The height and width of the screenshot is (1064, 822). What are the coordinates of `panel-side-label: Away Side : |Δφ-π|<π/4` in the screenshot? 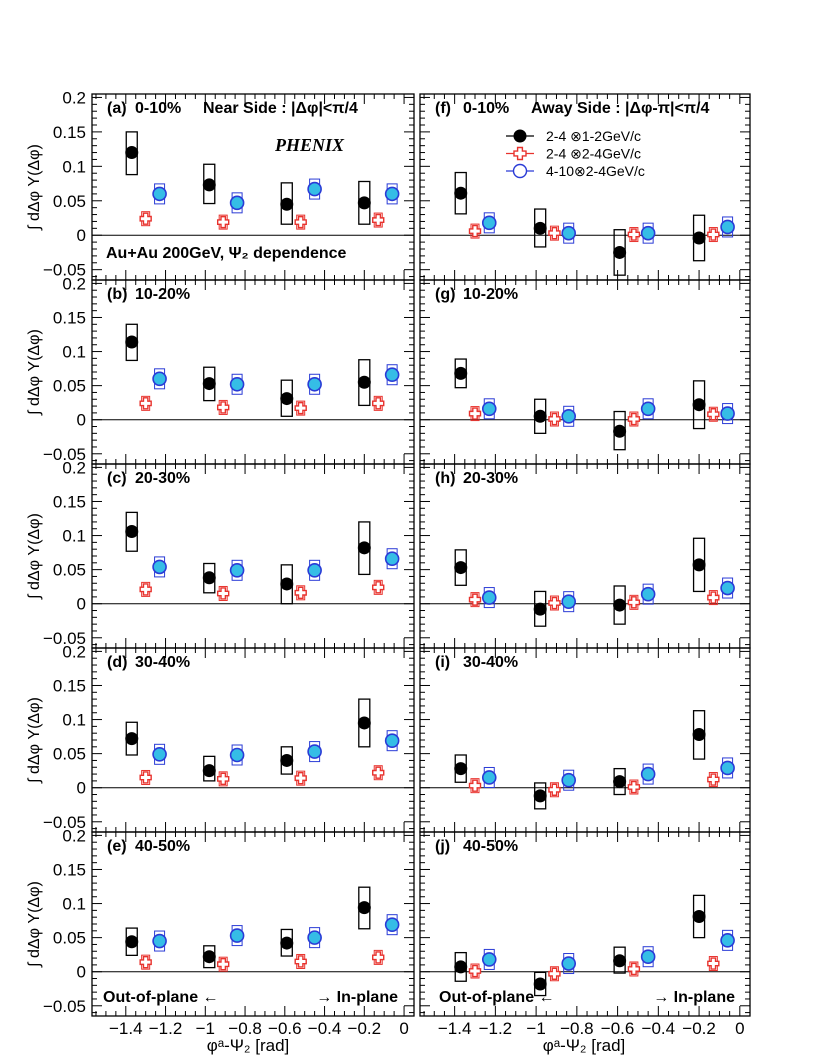 It's located at (620, 108).